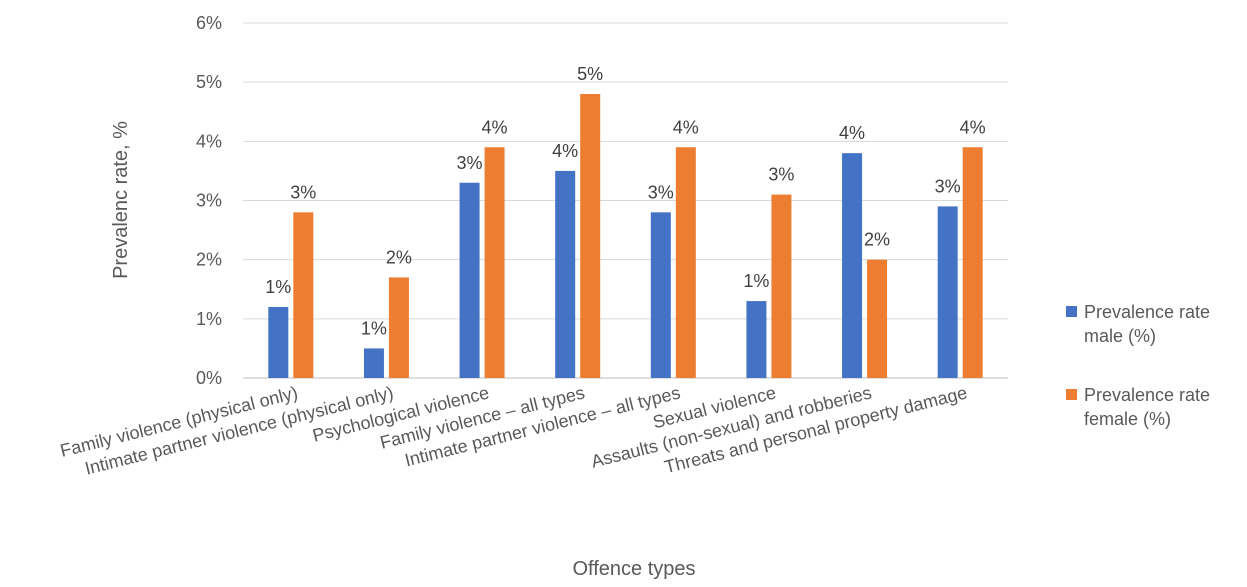  I want to click on y-tick-label: 1%, so click(209, 319).